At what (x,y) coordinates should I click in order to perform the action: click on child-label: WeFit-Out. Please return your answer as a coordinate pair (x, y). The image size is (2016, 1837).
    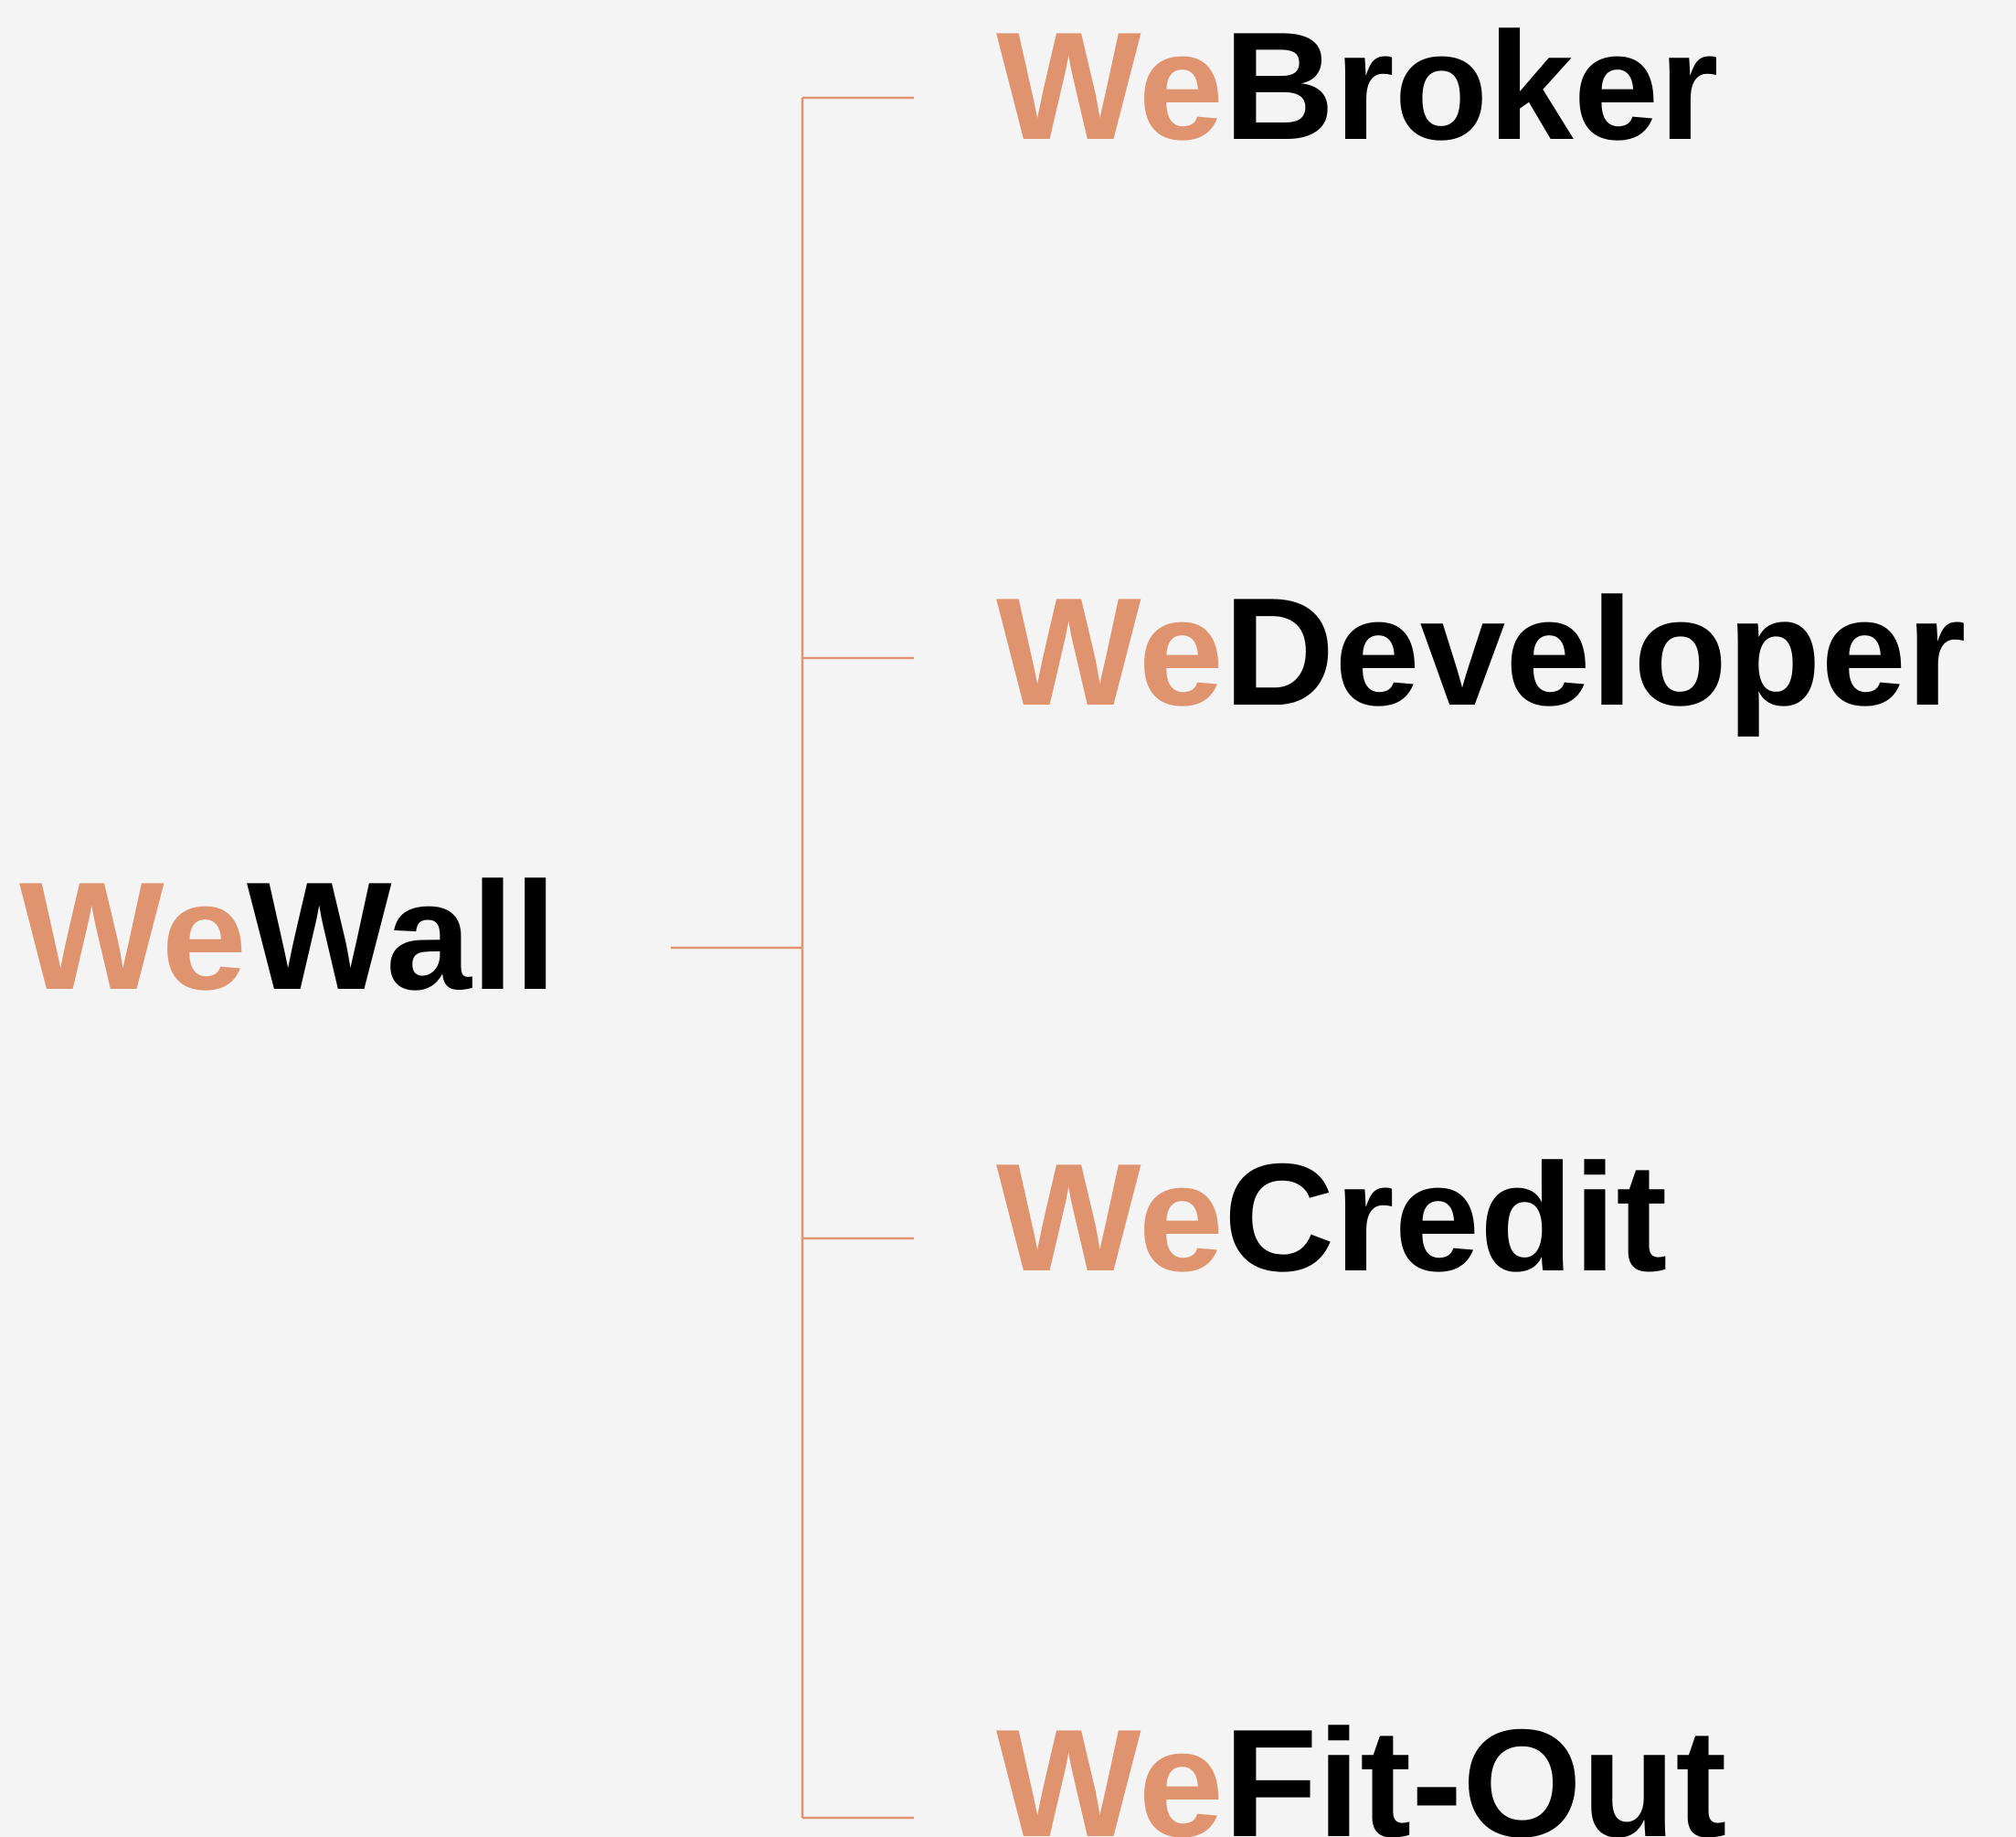
    Looking at the image, I should click on (1361, 1767).